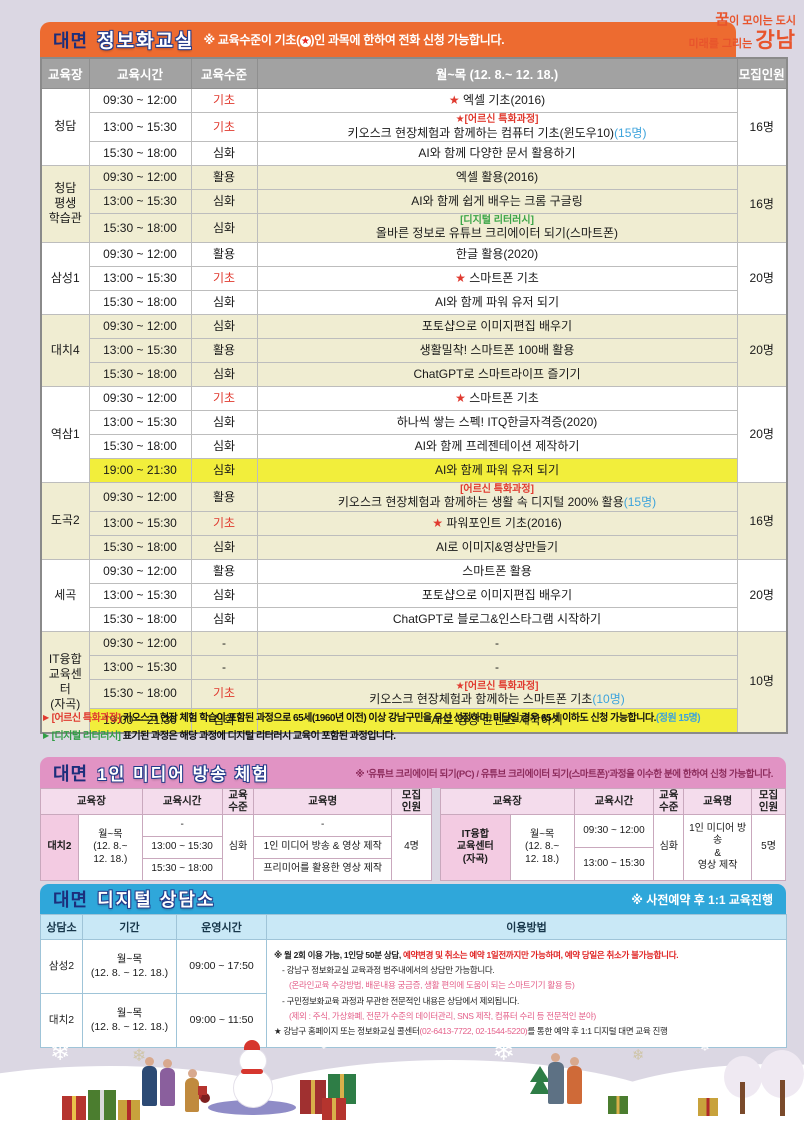 Image resolution: width=804 pixels, height=1133 pixels. Describe the element at coordinates (497, 594) in the screenshot. I see `course-name: 포토샵으로 이미지편집 배우기` at that location.